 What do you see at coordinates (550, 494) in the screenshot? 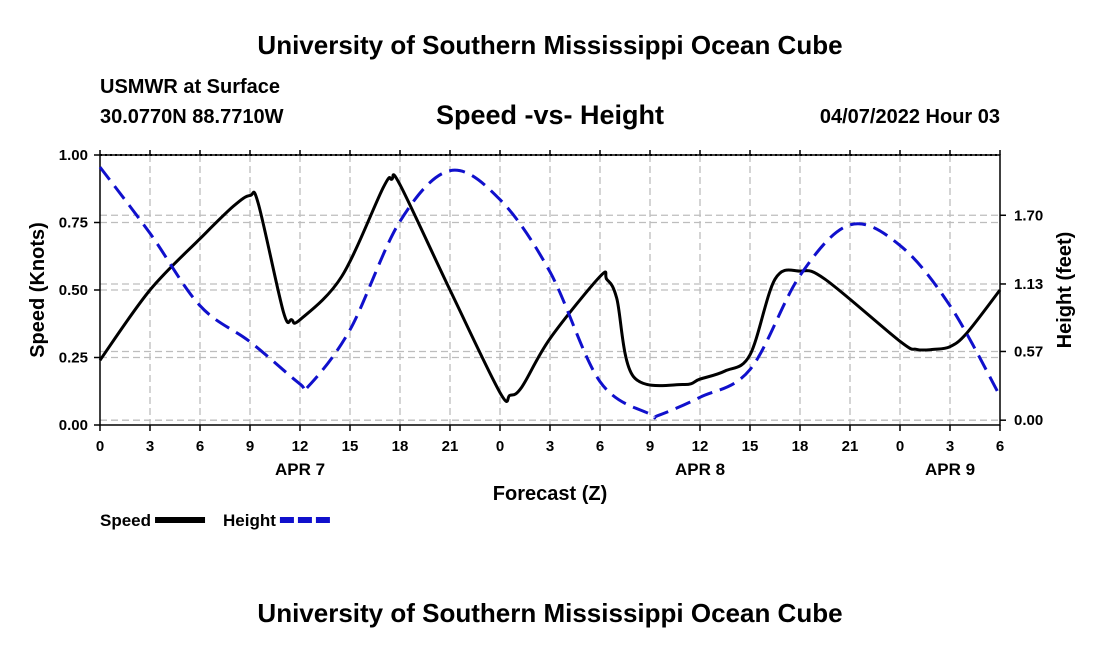
I see `x-axis-label: Forecast (Z)` at bounding box center [550, 494].